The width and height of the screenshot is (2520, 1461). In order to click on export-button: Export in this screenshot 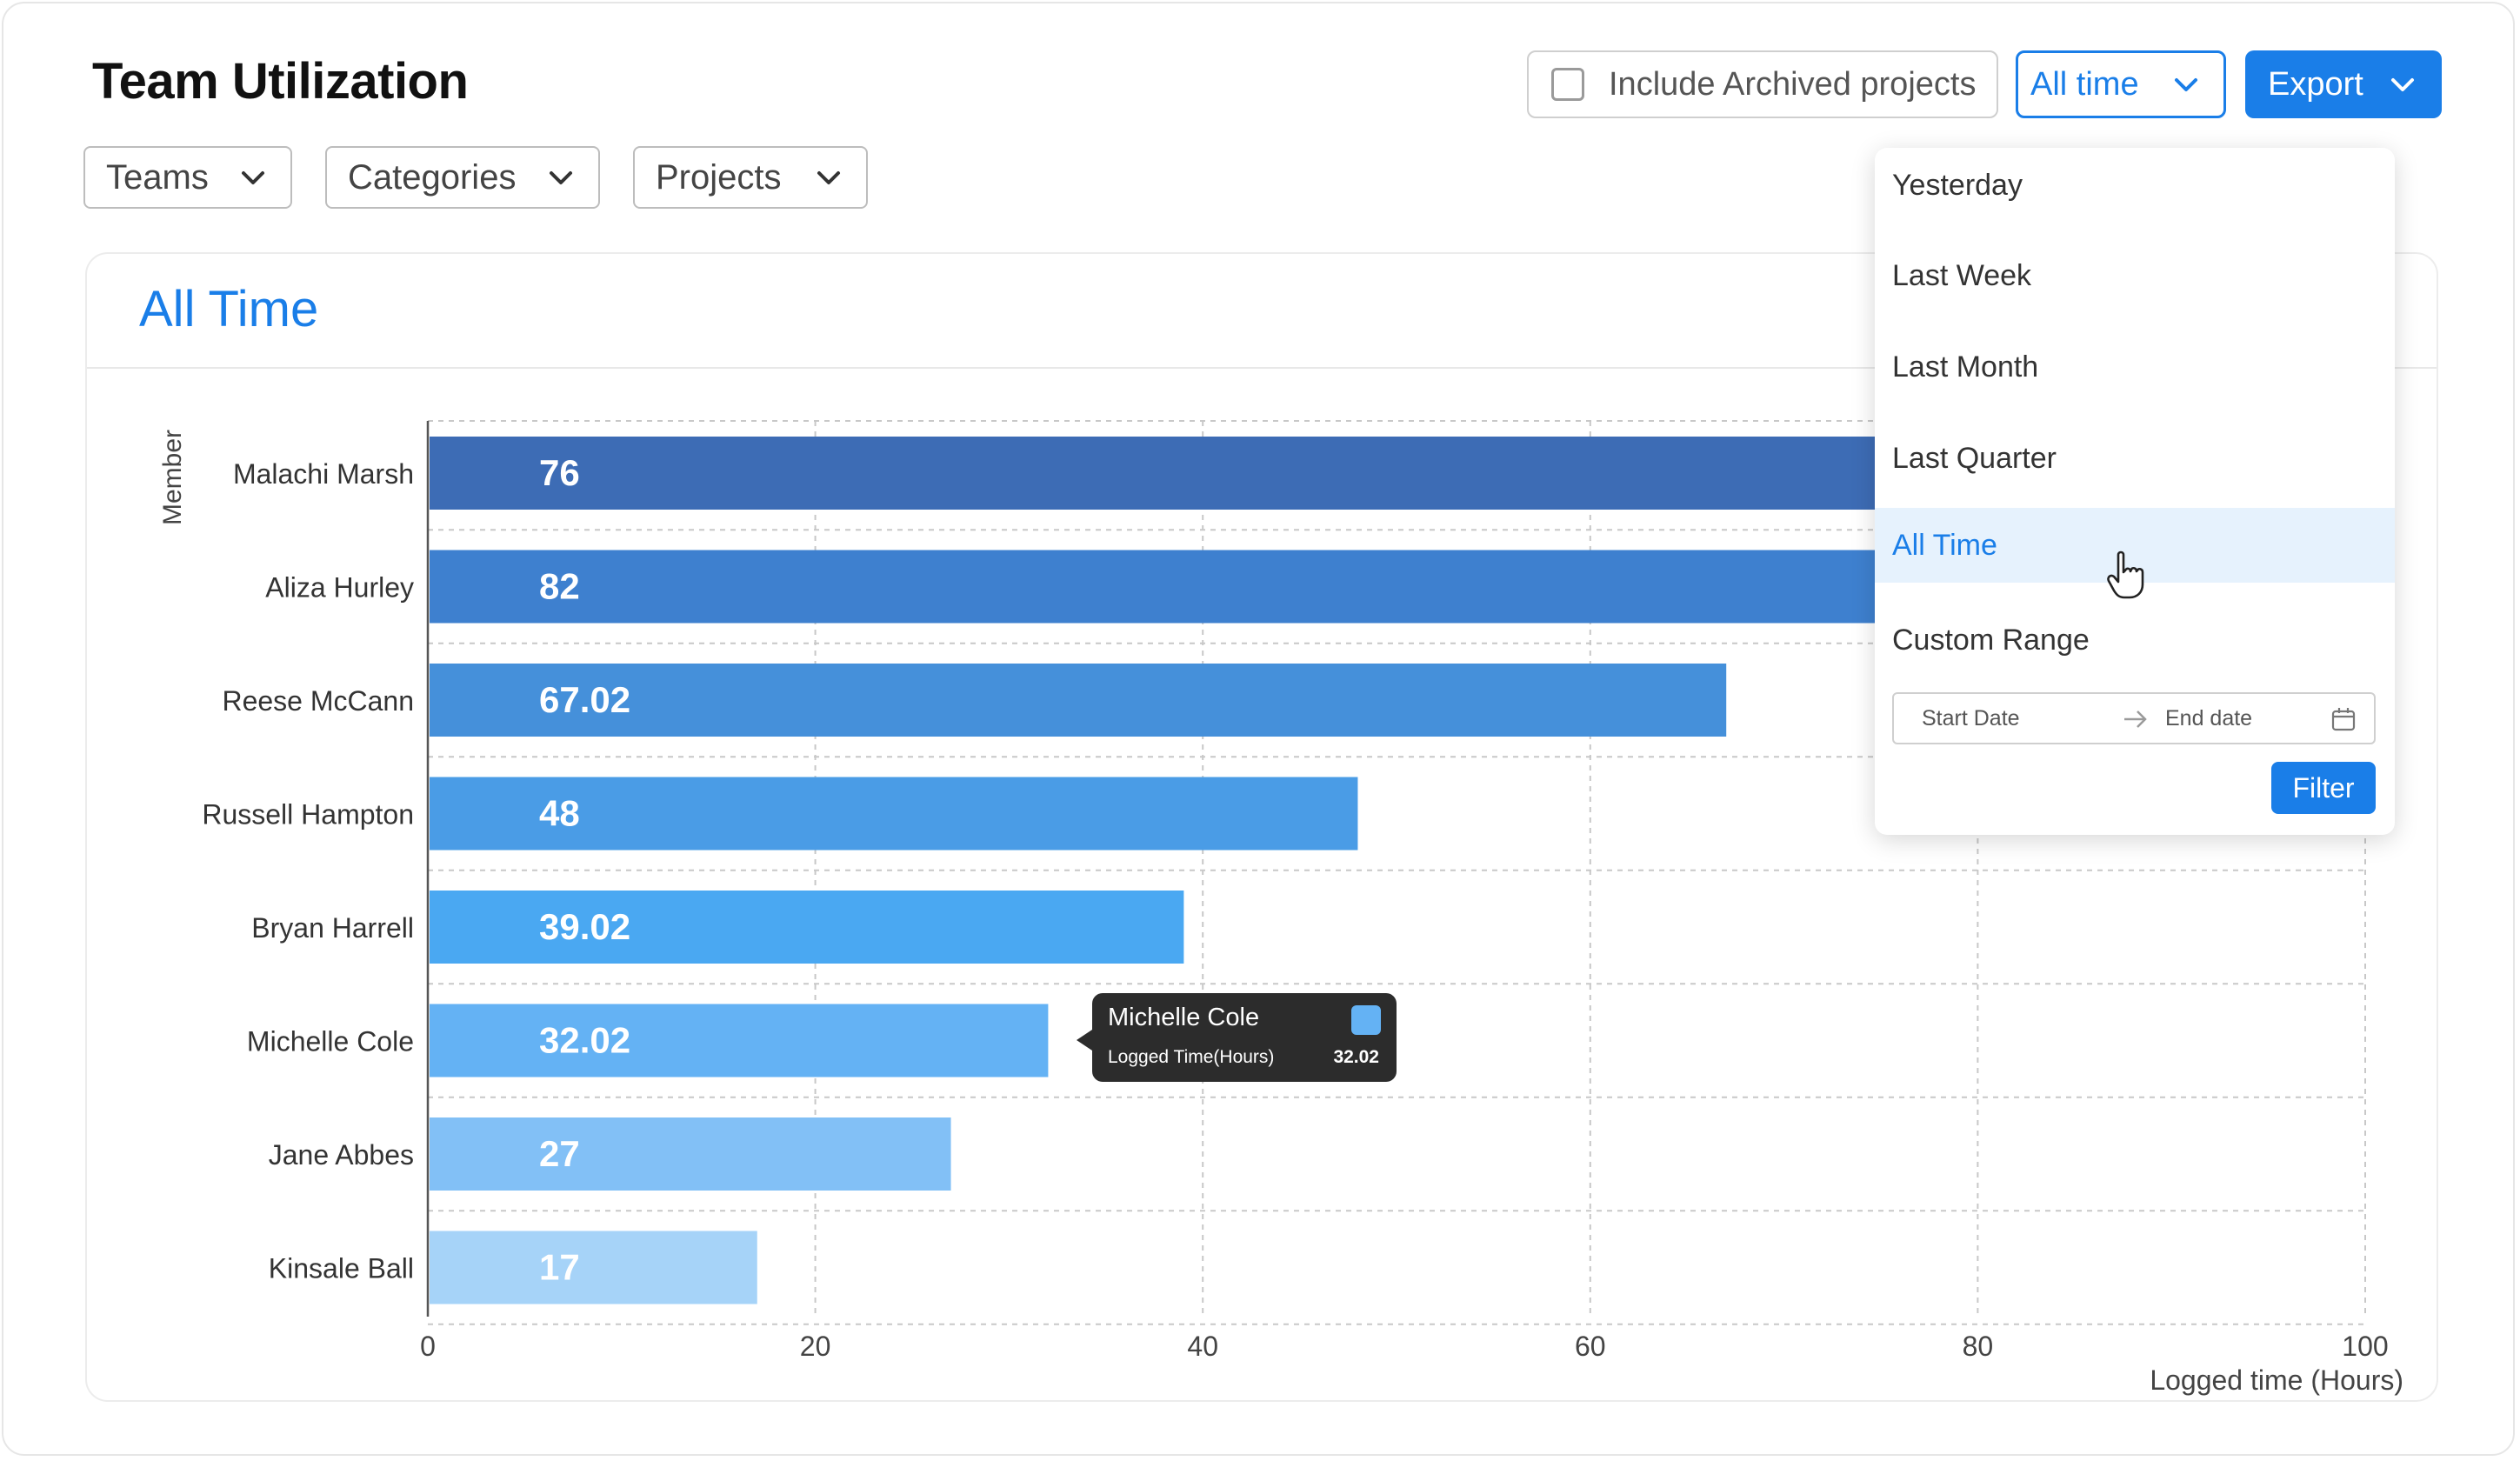, I will do `click(2343, 84)`.